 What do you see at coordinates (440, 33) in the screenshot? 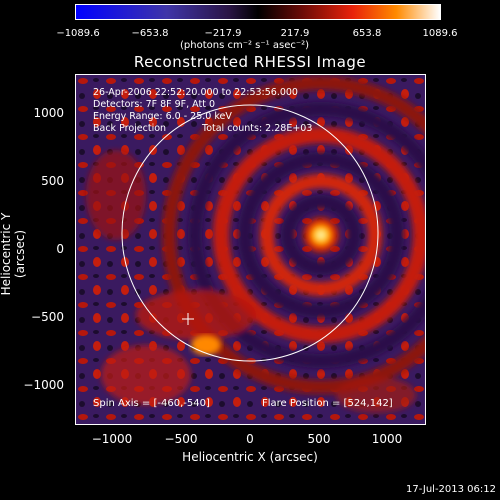
I see `colorbar-tick: 1089.6` at bounding box center [440, 33].